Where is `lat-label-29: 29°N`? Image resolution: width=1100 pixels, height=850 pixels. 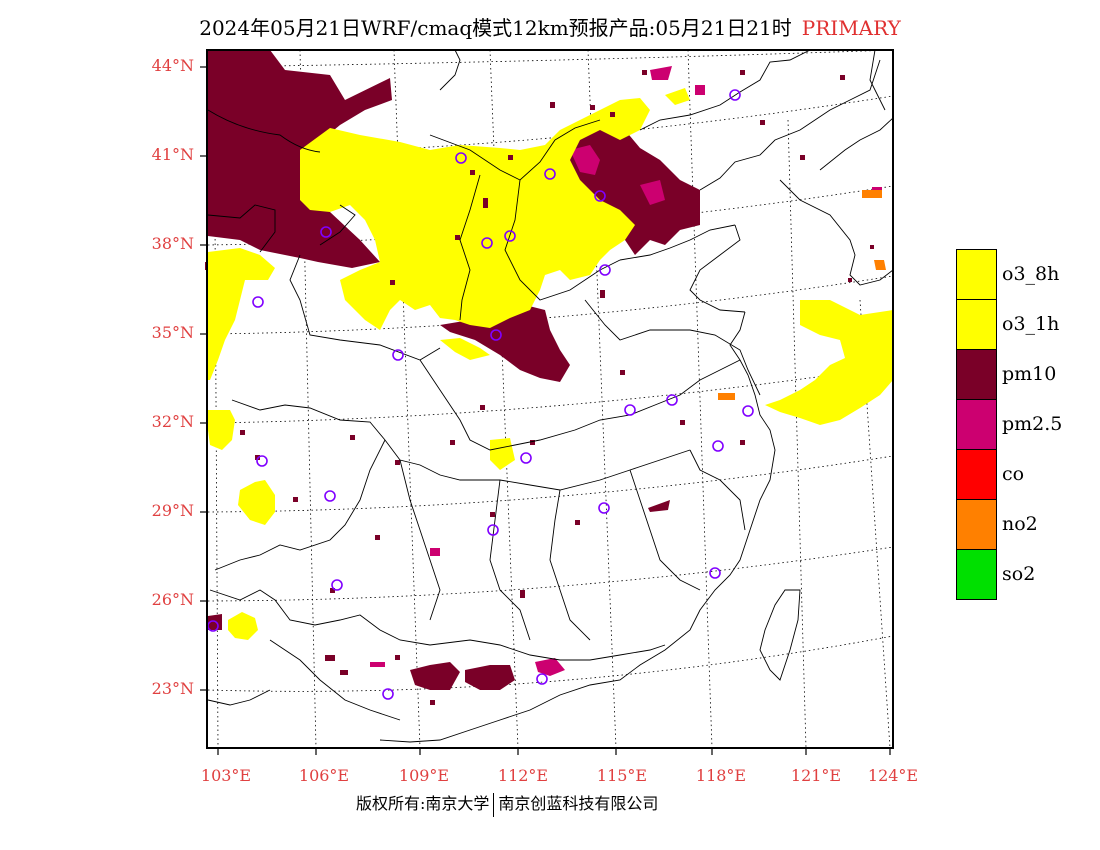
lat-label-29: 29°N is located at coordinates (172, 510).